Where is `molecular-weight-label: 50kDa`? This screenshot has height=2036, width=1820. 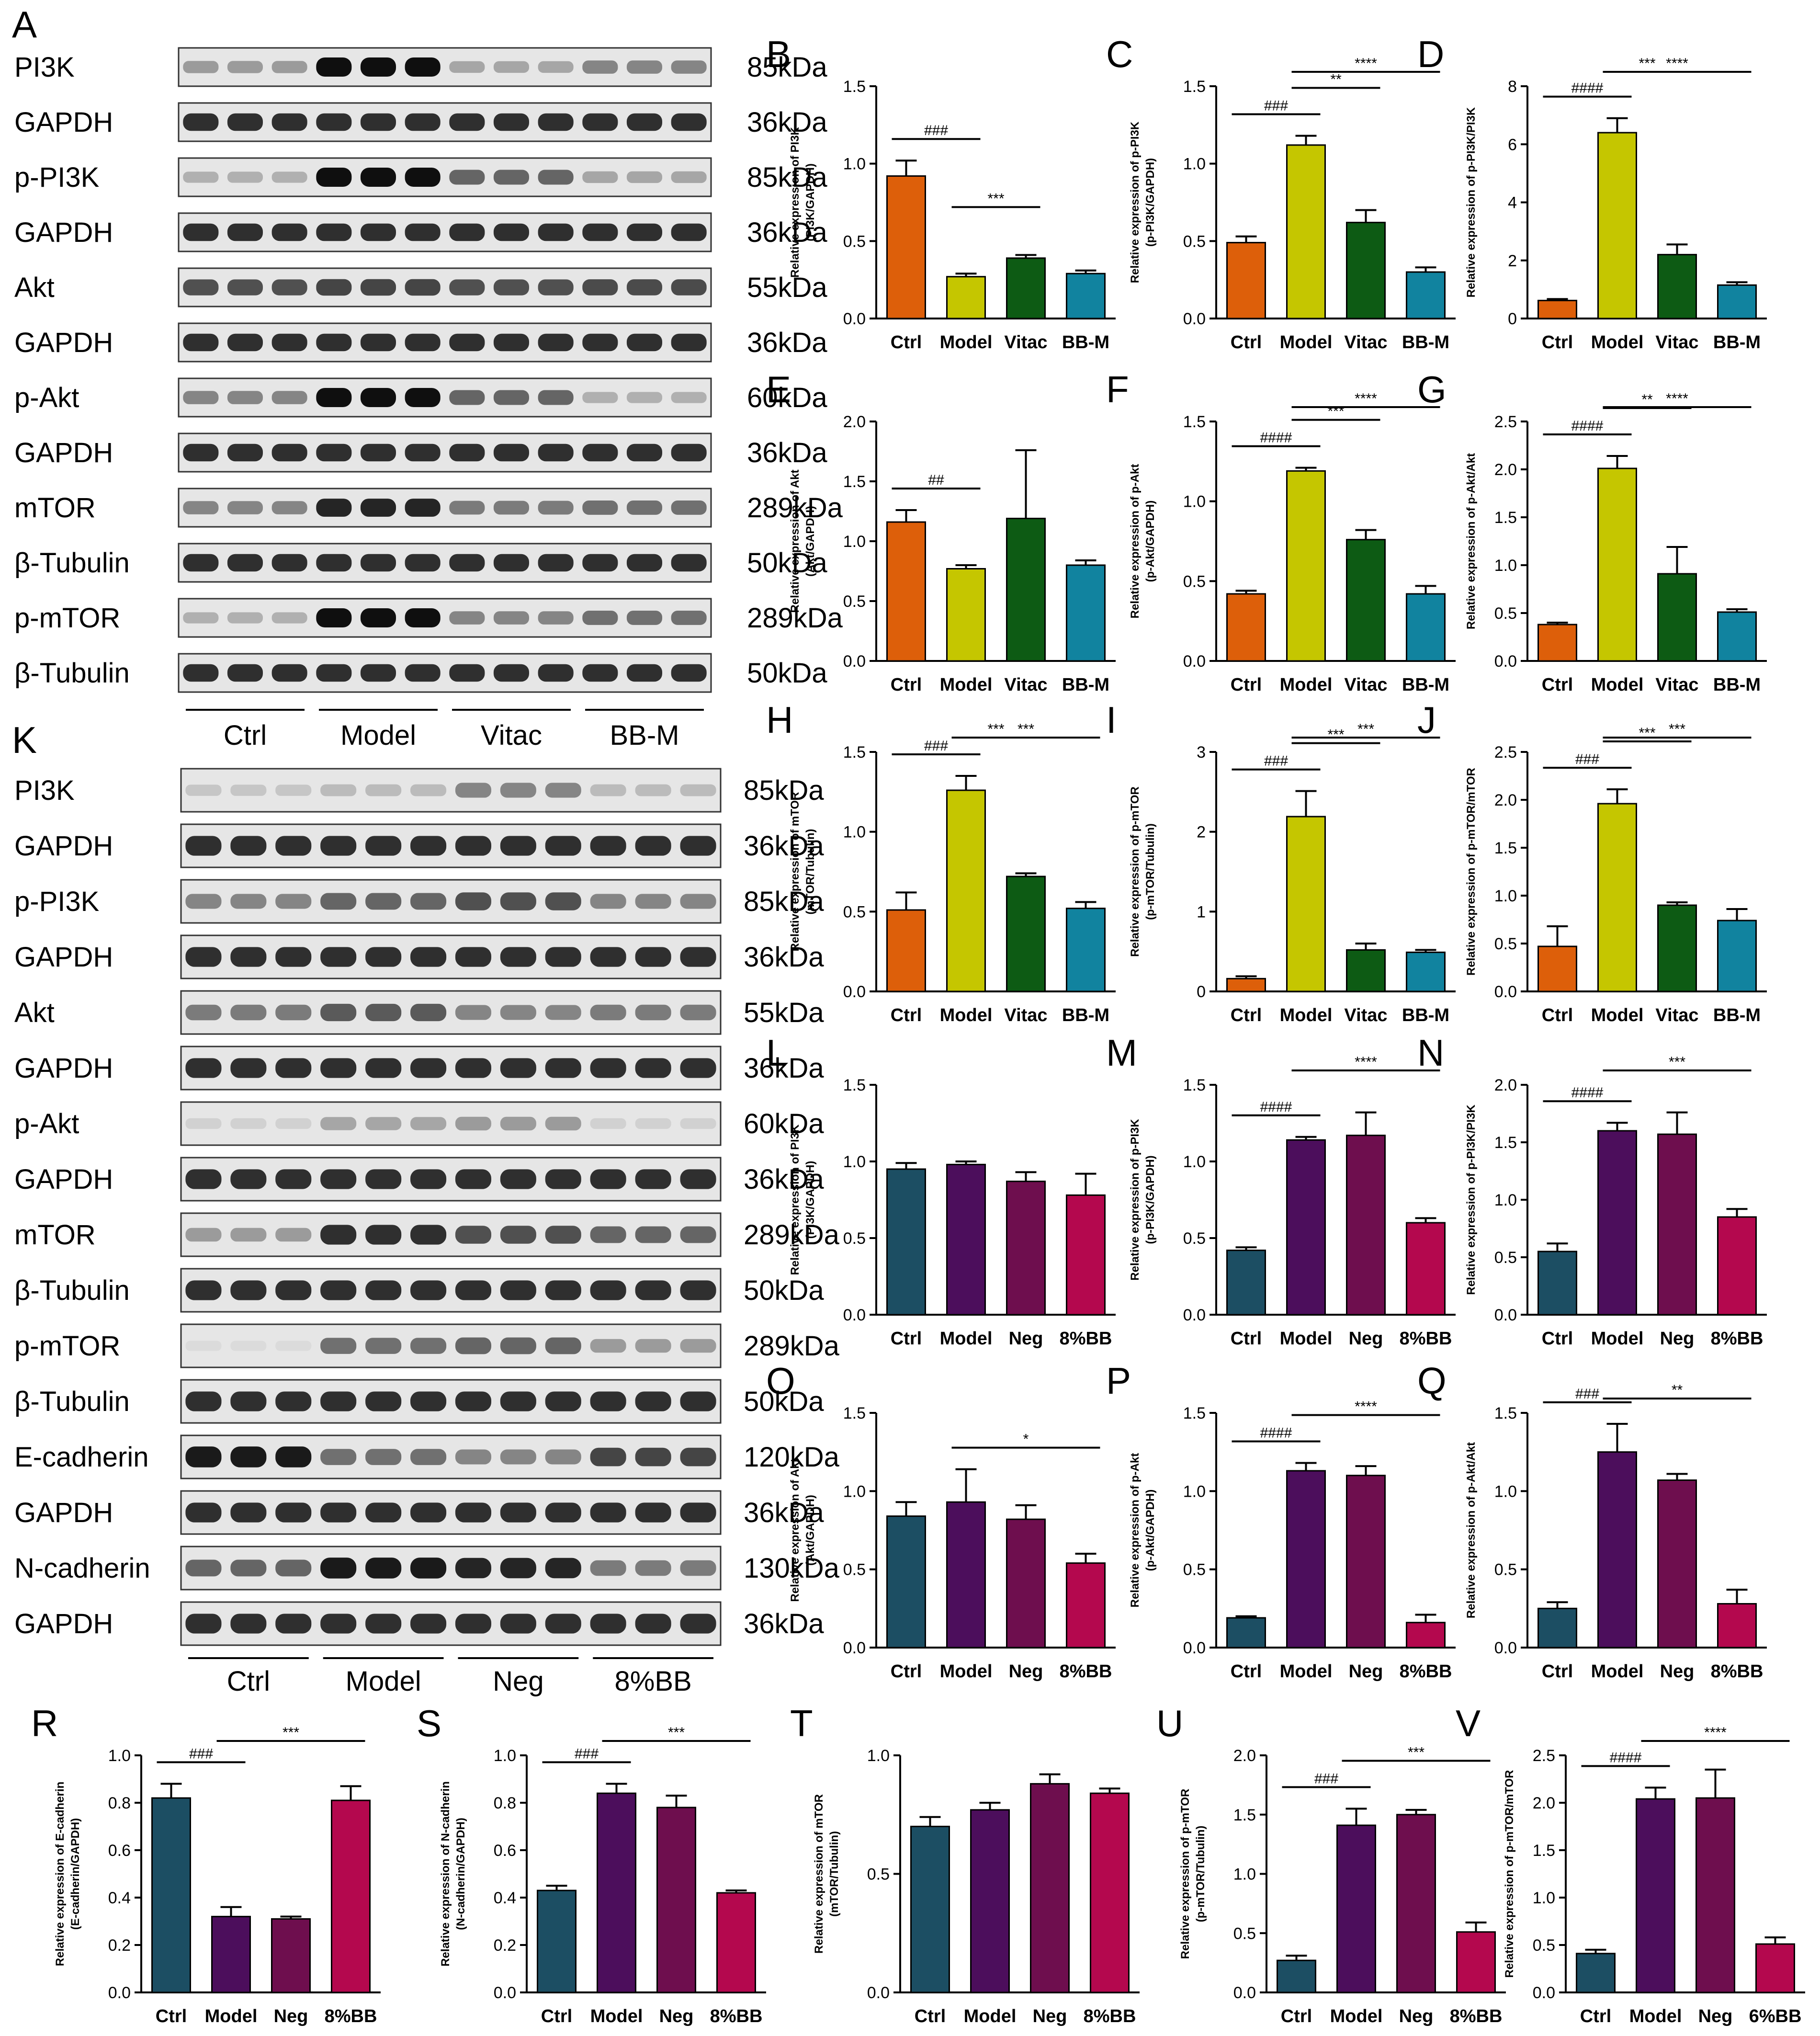 molecular-weight-label: 50kDa is located at coordinates (787, 673).